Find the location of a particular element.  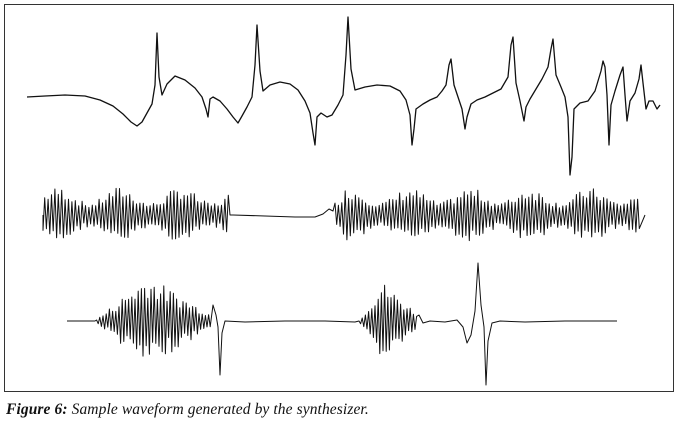

caption-label: Figure 6: is located at coordinates (37, 409).